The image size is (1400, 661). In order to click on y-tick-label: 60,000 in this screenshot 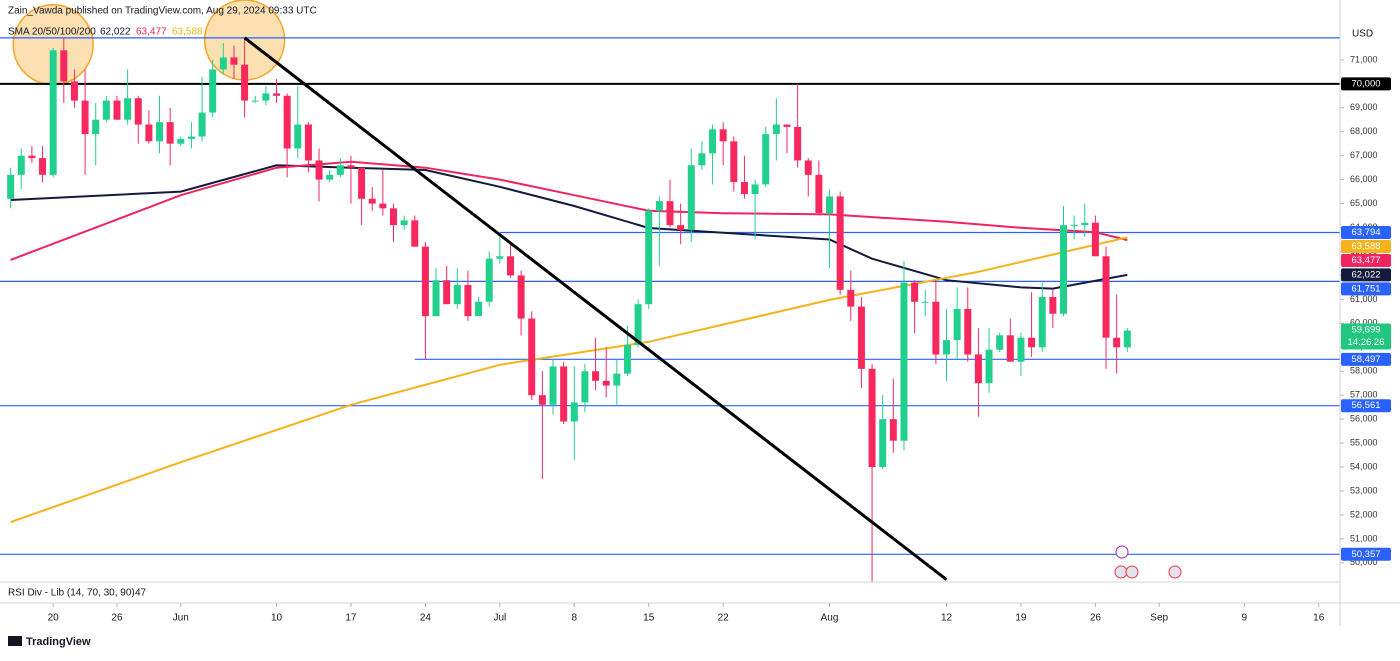, I will do `click(1364, 323)`.